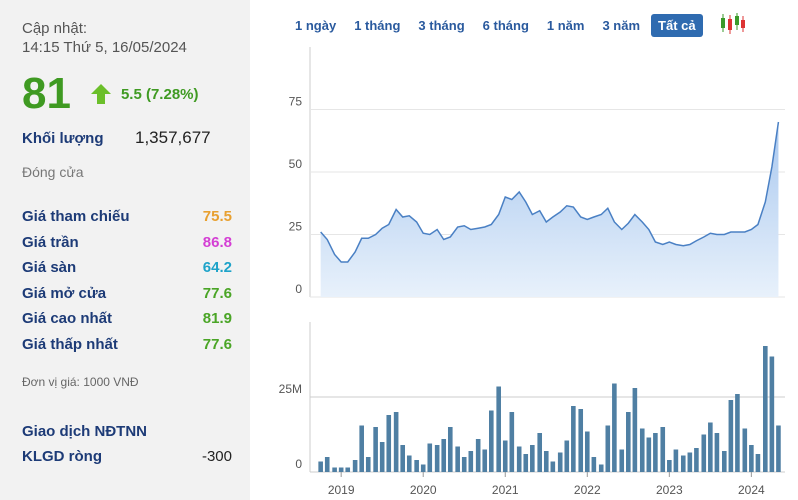  Describe the element at coordinates (441, 25) in the screenshot. I see `range-tab: 3 tháng` at that location.